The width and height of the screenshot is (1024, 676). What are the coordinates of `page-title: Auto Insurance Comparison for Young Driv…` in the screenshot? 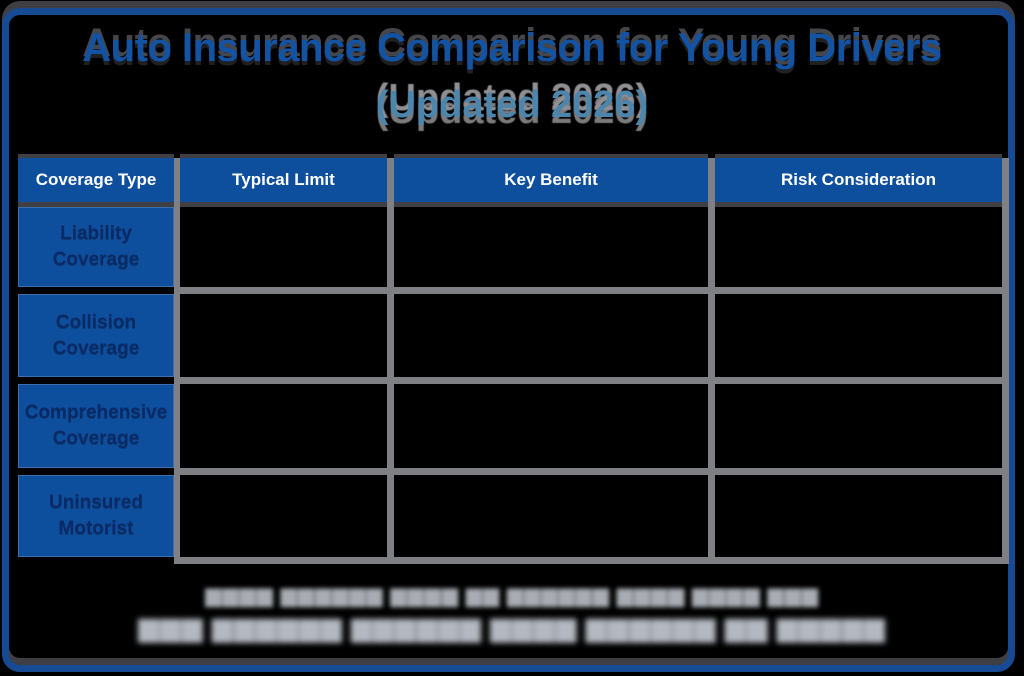 It's located at (512, 48).